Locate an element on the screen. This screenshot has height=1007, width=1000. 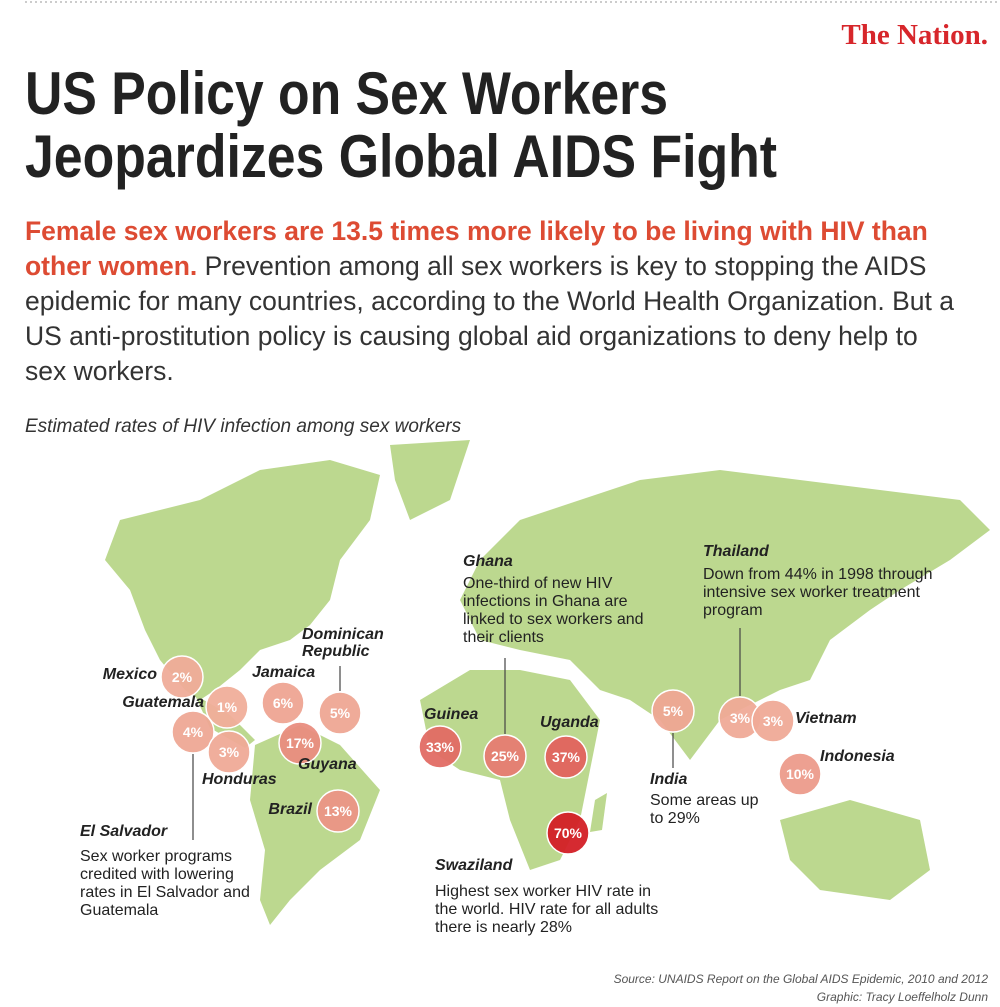
australia is located at coordinates (855, 850).